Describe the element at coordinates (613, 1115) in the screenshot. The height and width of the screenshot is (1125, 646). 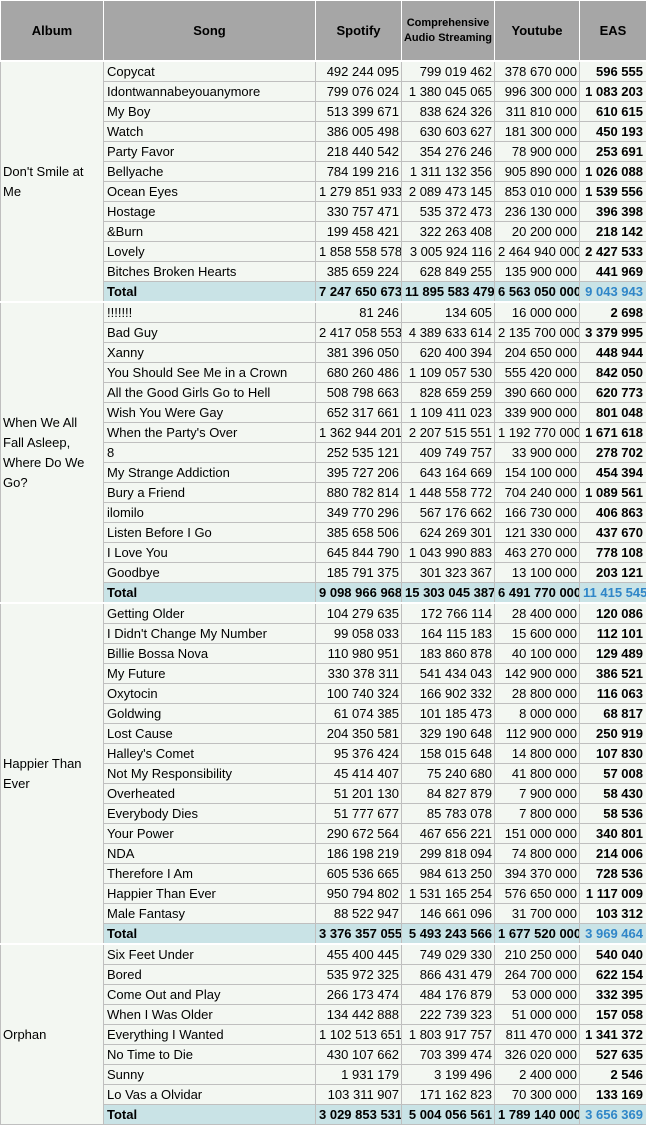
I see `total-eas-value: 3 656 369` at that location.